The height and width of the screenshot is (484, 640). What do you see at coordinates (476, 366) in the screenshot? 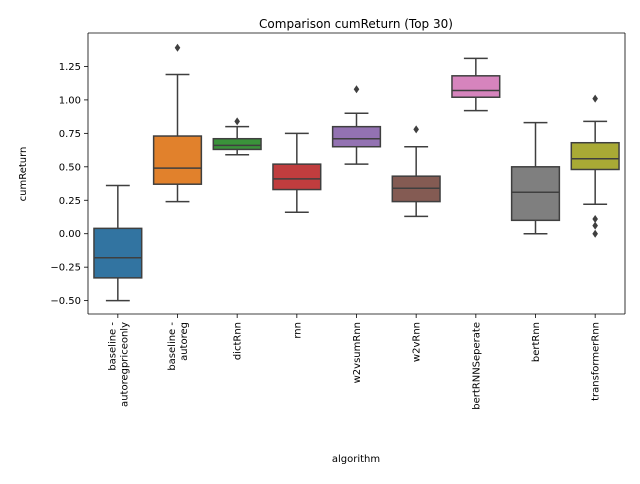
I see `x-tick-label: bertRNNSeperate` at bounding box center [476, 366].